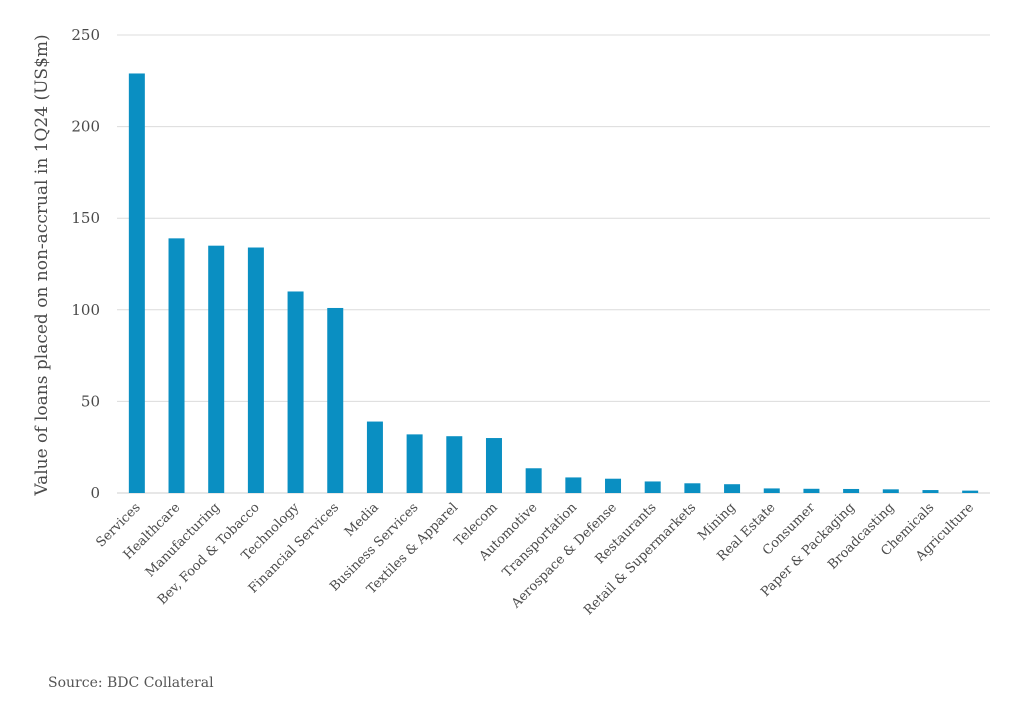  Describe the element at coordinates (85, 218) in the screenshot. I see `y-tick-label: 150` at that location.